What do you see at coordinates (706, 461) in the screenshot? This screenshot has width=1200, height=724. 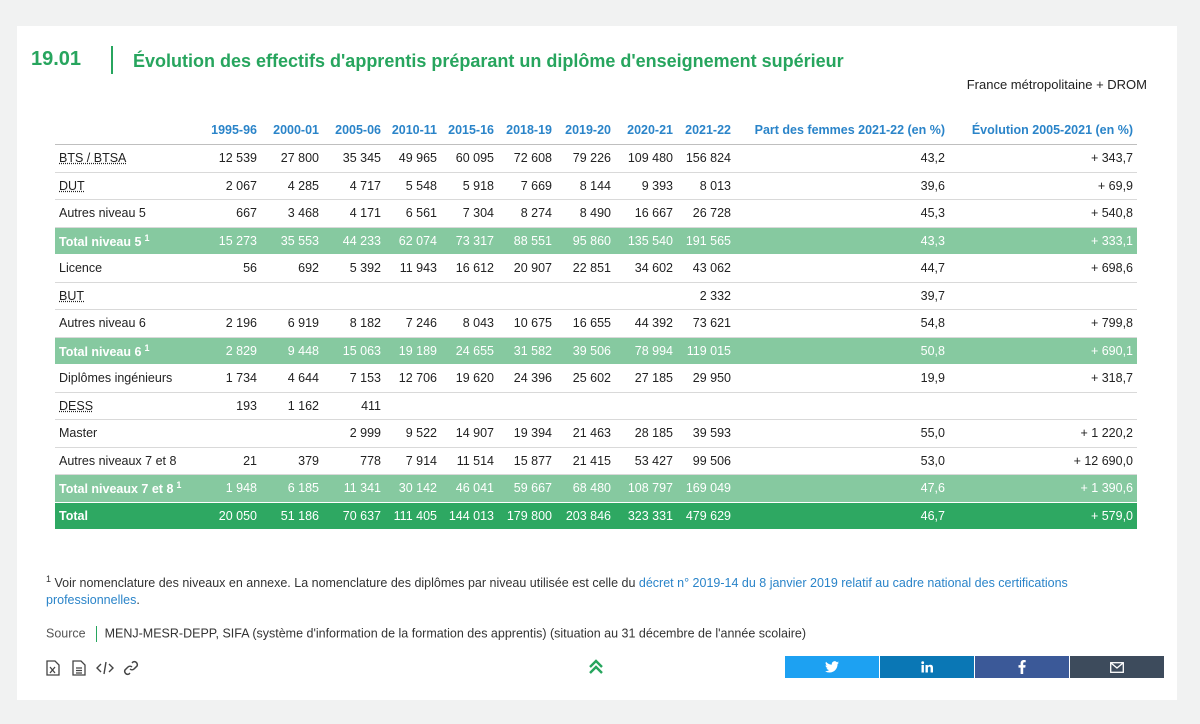 I see `table-cell: 99 506` at bounding box center [706, 461].